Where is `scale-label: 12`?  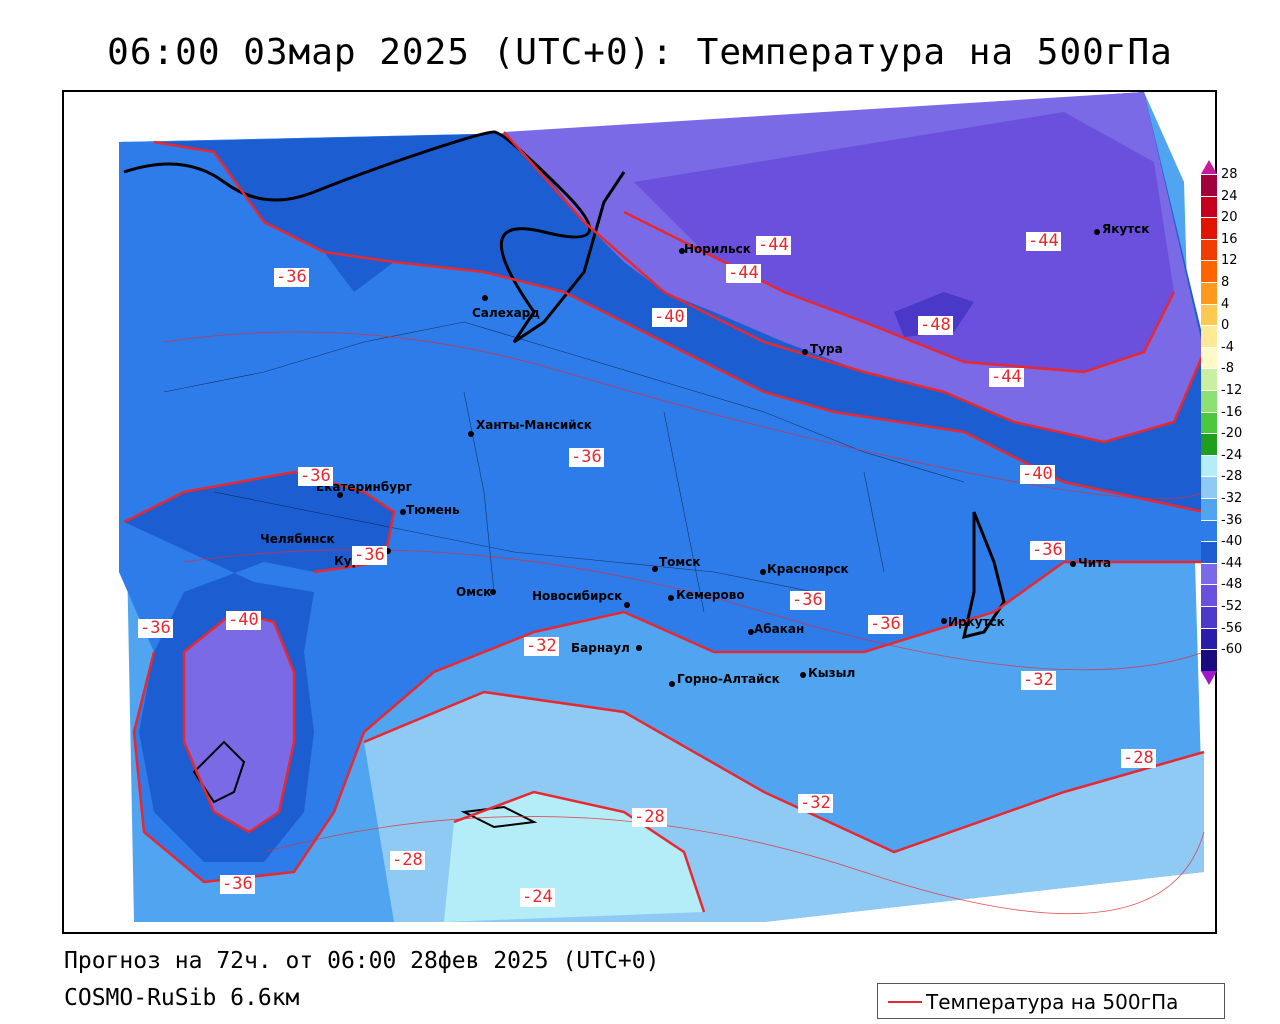
scale-label: 12 is located at coordinates (1229, 261).